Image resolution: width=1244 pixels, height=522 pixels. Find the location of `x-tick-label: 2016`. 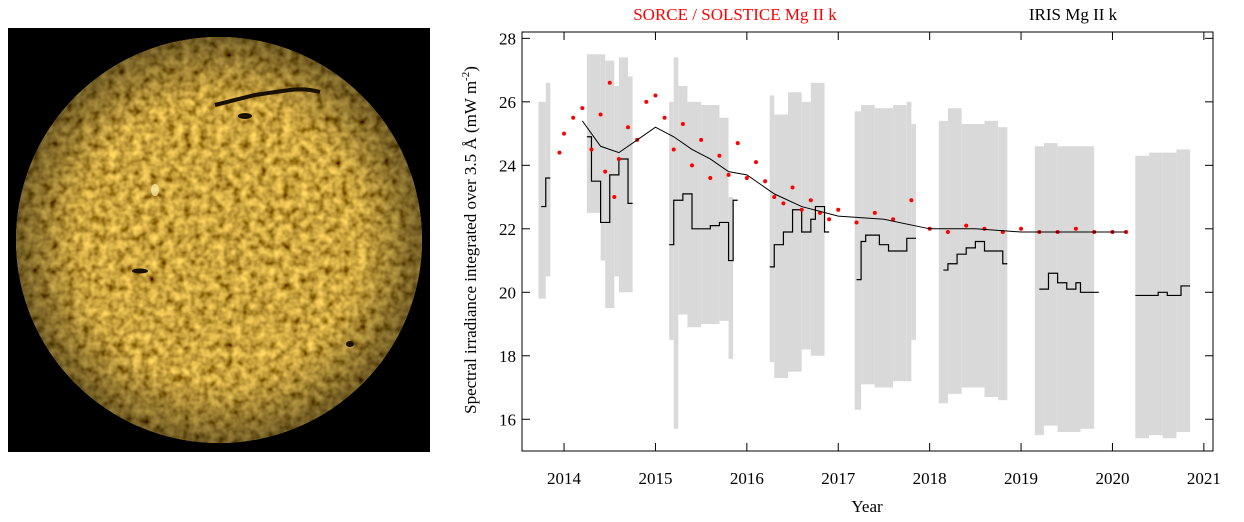

x-tick-label: 2016 is located at coordinates (747, 478).